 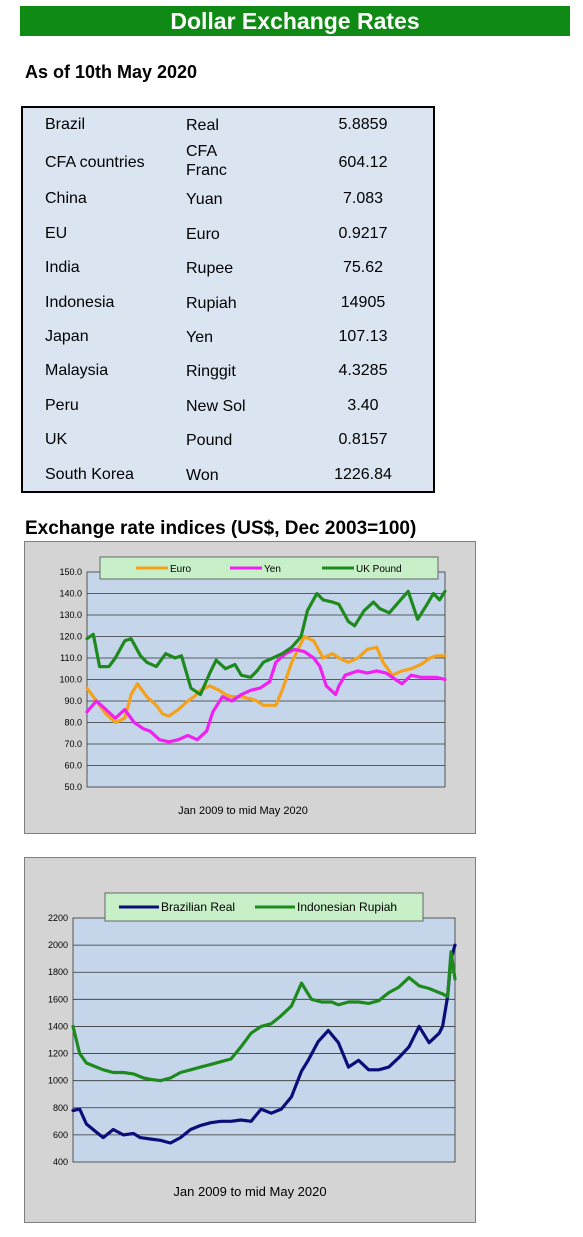 I want to click on rate-country: India, so click(x=62, y=267).